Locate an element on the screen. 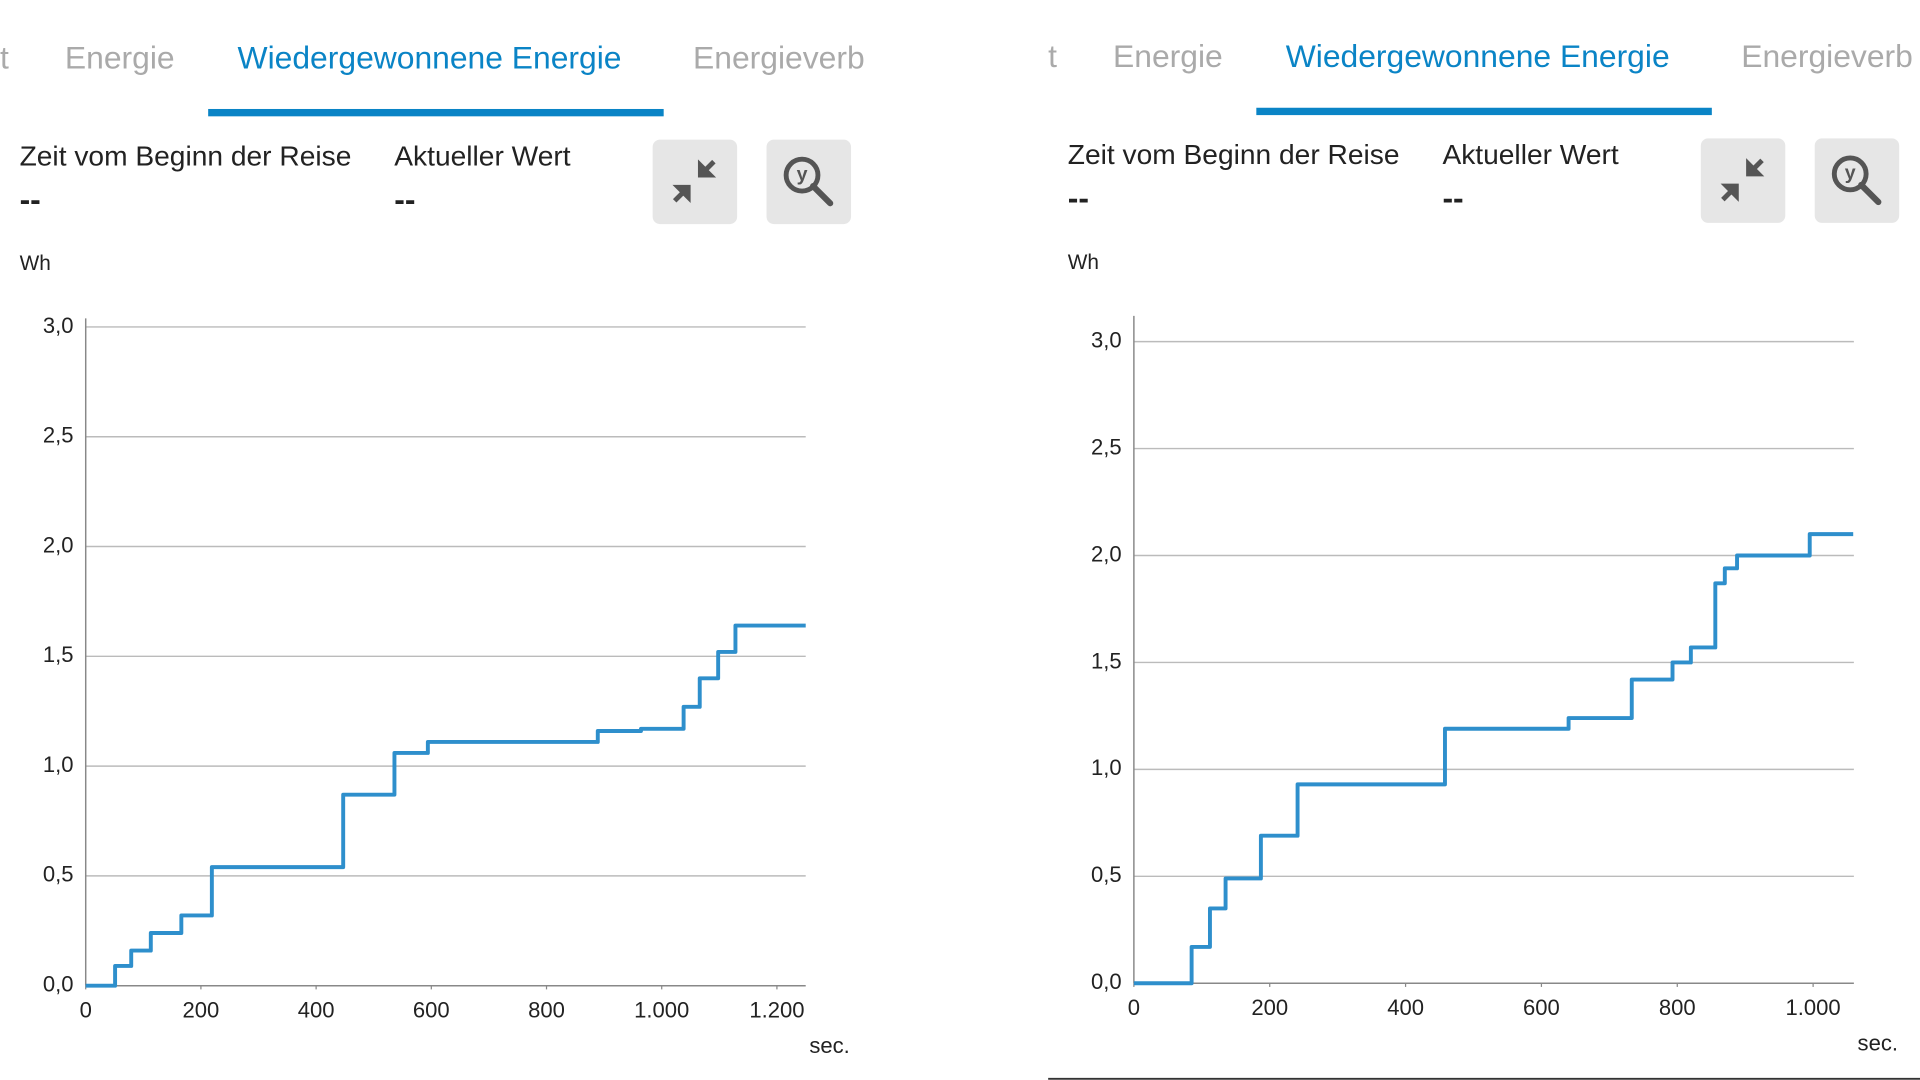 This screenshot has width=1920, height=1080. data-line is located at coordinates (445, 805).